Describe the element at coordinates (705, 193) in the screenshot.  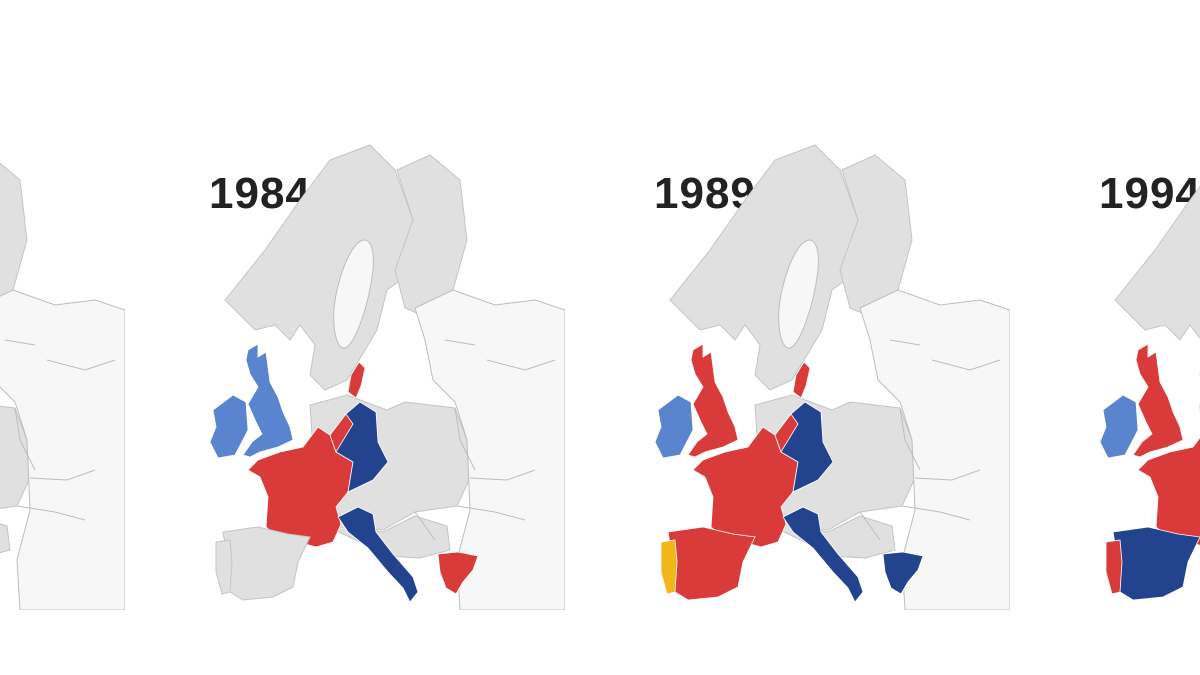
I see `panel-year-label: 1989` at that location.